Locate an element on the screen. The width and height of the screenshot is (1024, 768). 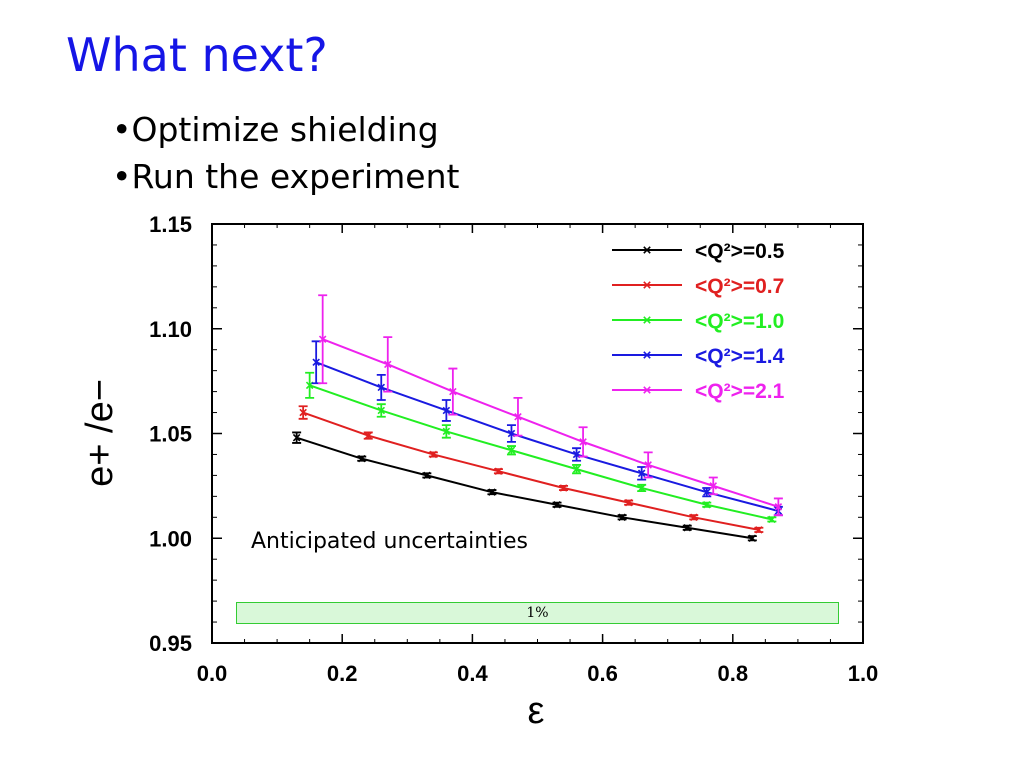
annotation-text: Anticipated uncertainties is located at coordinates (389, 541).